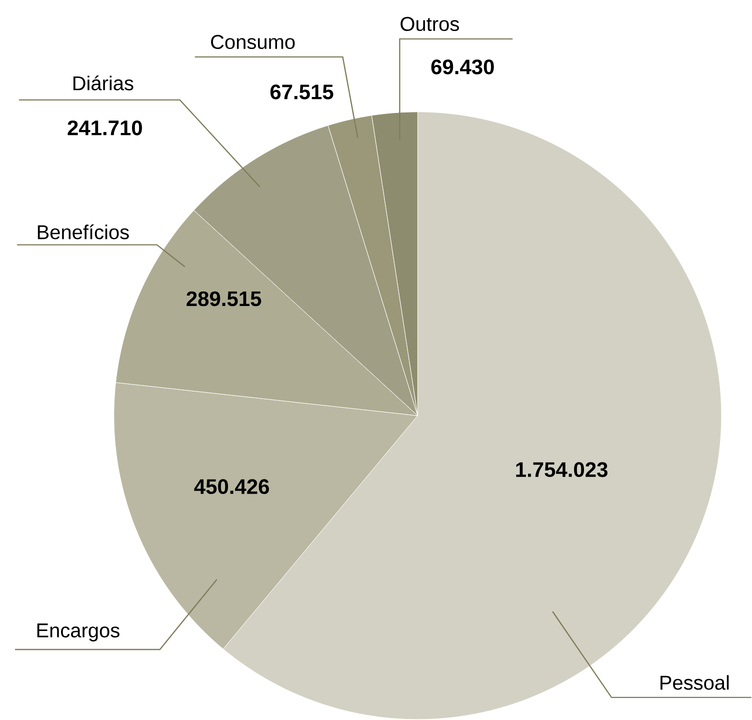 This screenshot has width=752, height=720. I want to click on data-label: 67.515, so click(302, 92).